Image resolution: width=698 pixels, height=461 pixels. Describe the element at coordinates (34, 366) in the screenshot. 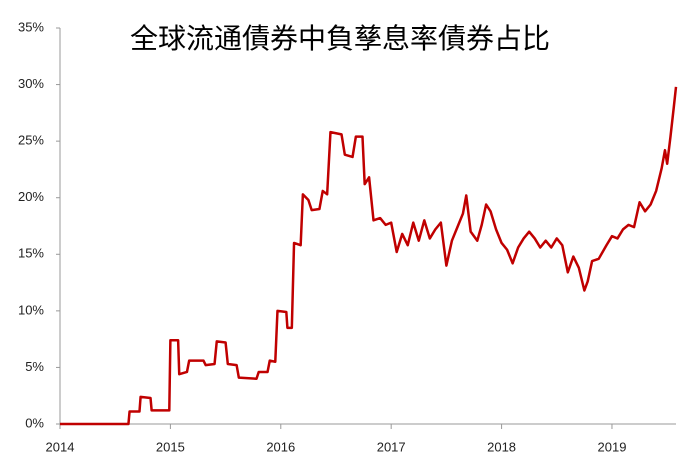

I see `y-tick-label: 5%` at that location.